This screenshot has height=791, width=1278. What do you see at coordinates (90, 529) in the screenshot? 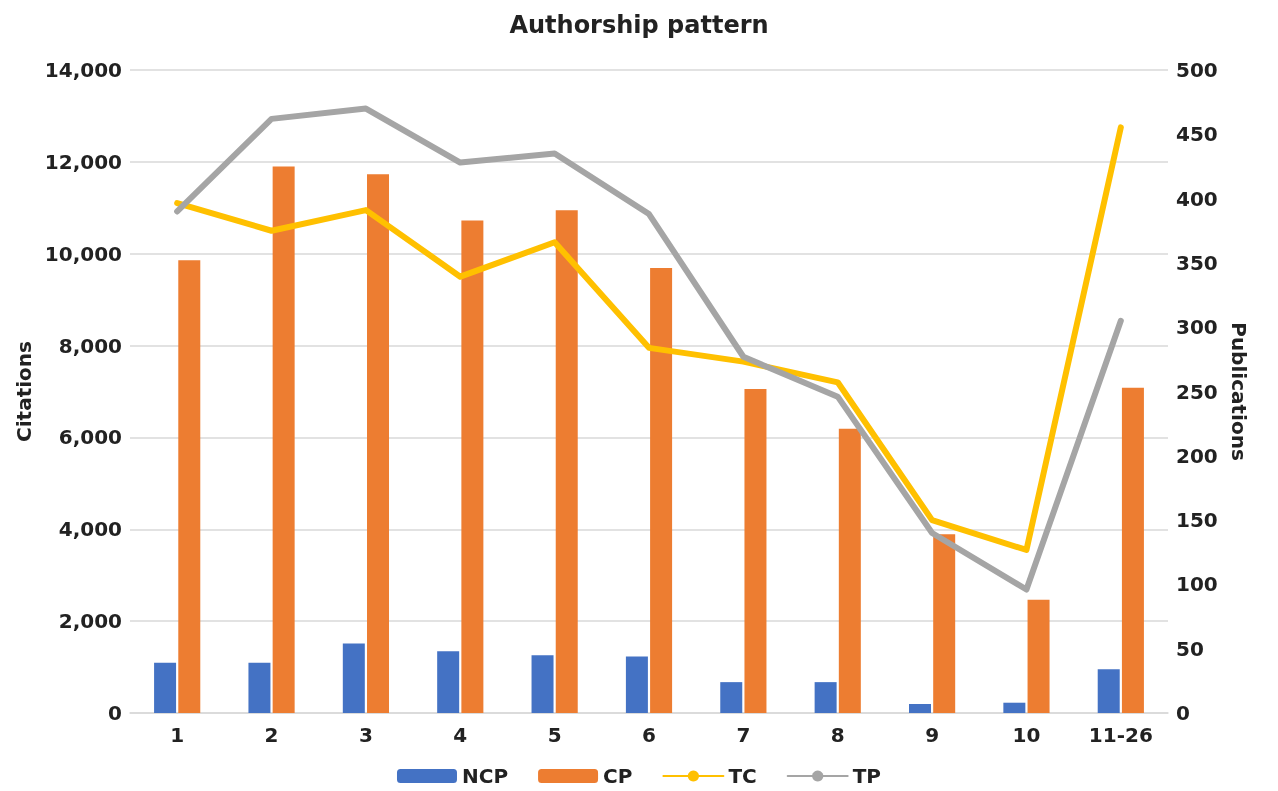
I see `y-tick-label: 4,000` at bounding box center [90, 529].